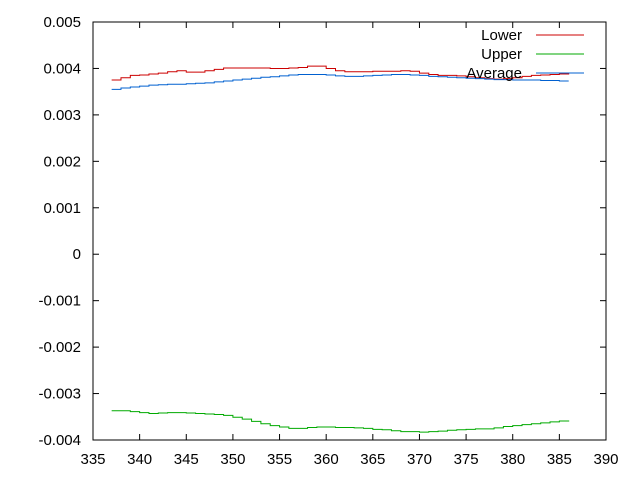 The width and height of the screenshot is (640, 480). What do you see at coordinates (62, 115) in the screenshot?
I see `y-tick-label: 0.003` at bounding box center [62, 115].